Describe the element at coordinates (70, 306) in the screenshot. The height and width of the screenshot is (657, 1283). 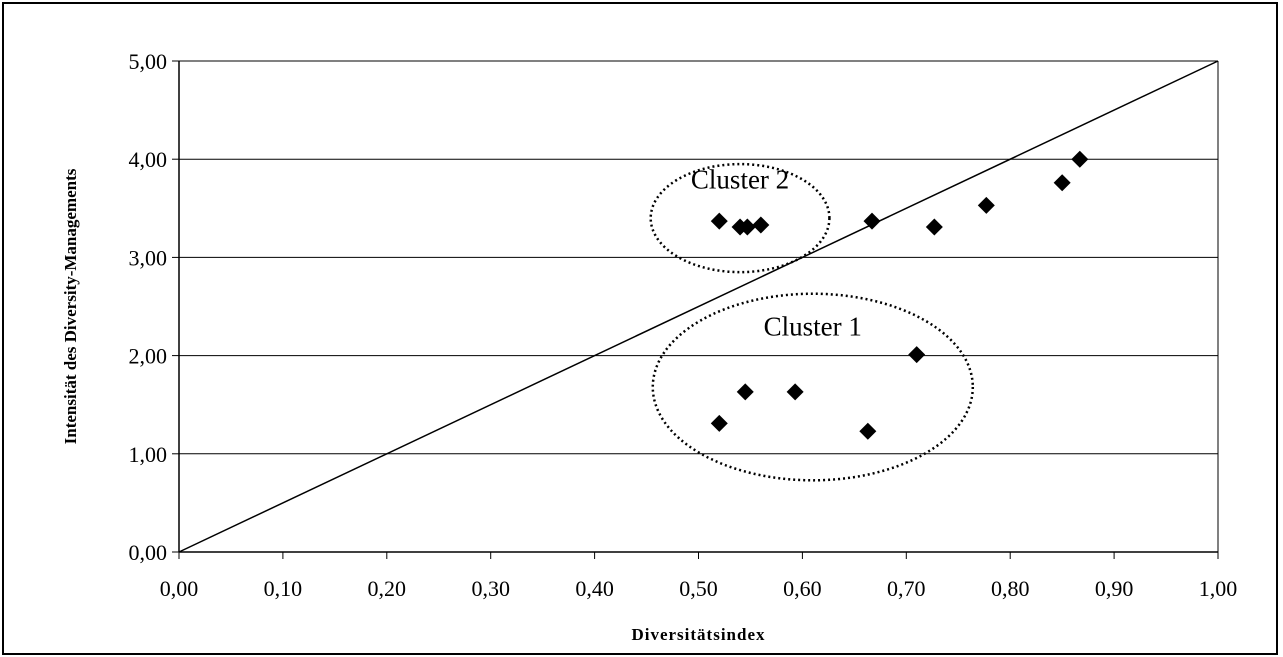
I see `y-axis-title: Intensität des Diversity-Managements` at that location.